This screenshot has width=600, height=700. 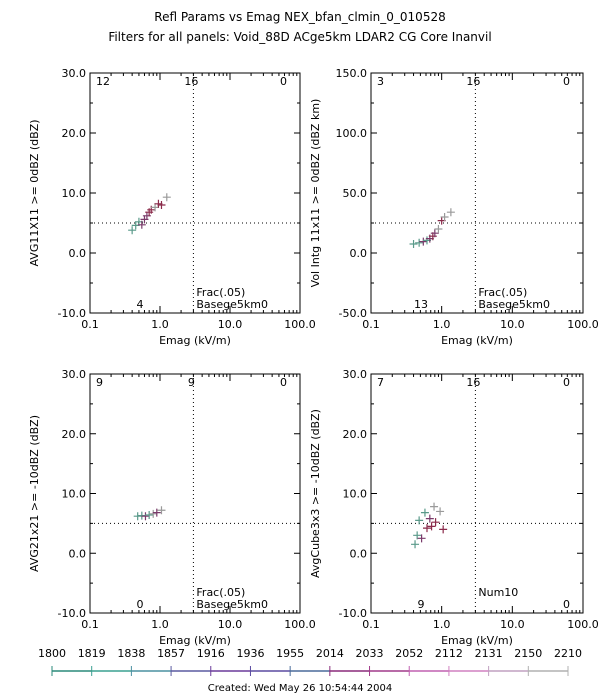 I want to click on panel1-y-tick-label: 30.0, so click(x=74, y=73).